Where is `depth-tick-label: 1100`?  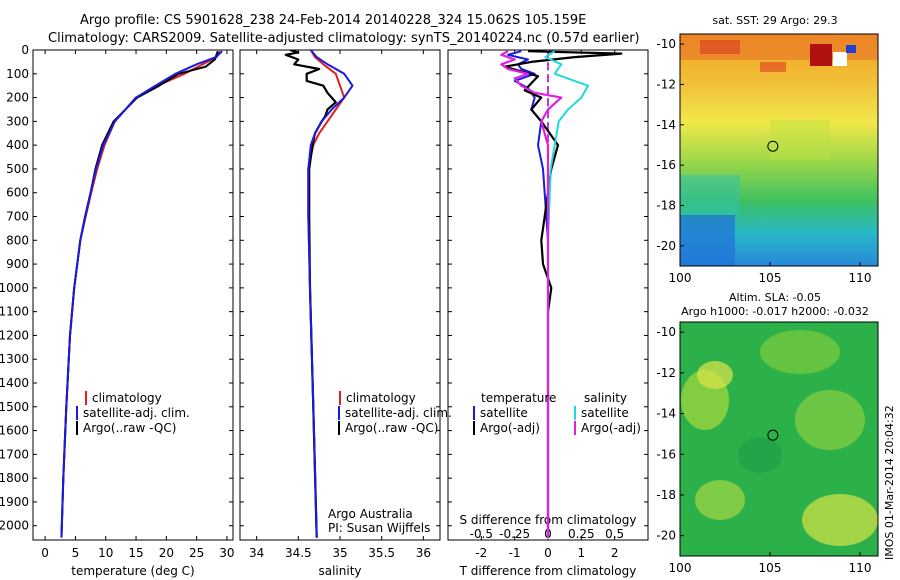
depth-tick-label: 1100 is located at coordinates (14, 312).